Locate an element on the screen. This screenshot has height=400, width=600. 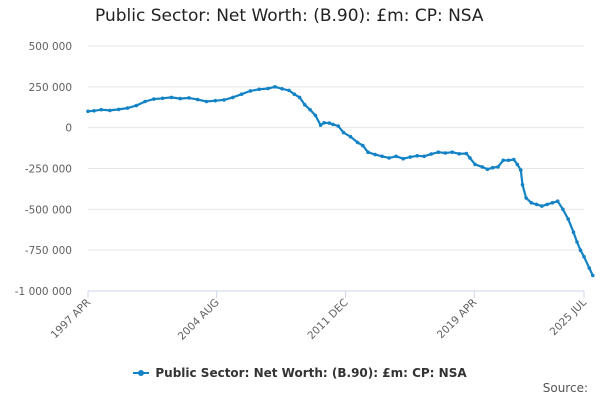
x-tick-label: 2025 JUL is located at coordinates (569, 318).